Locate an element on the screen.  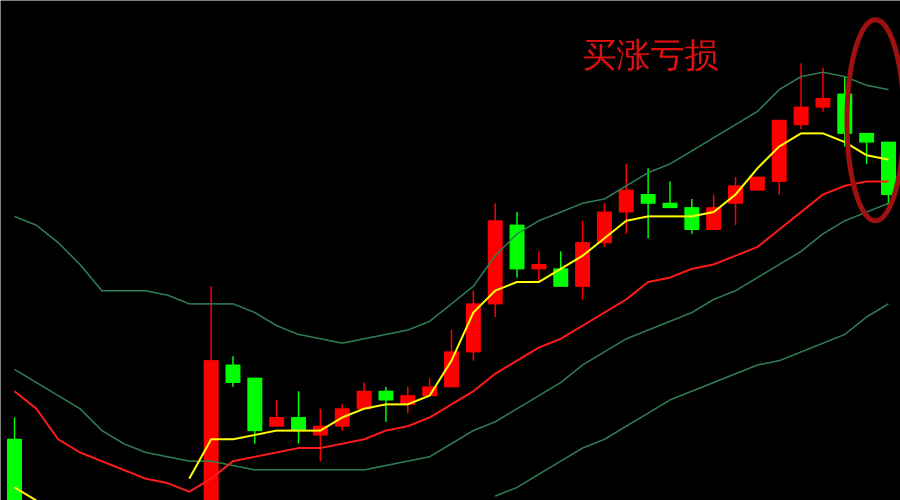
chart-title: 买涨亏损 is located at coordinates (650, 56).